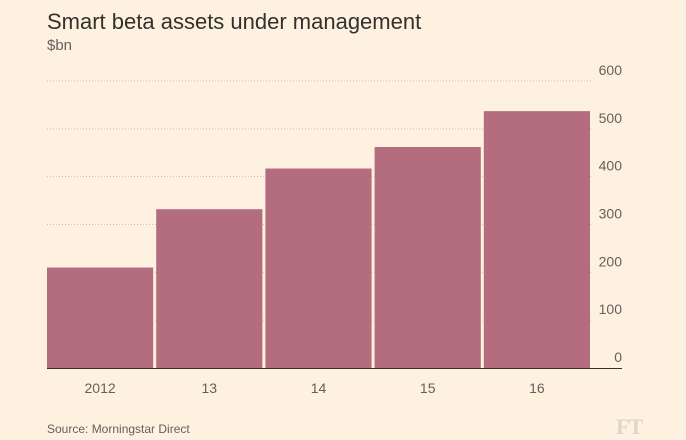  Describe the element at coordinates (618, 357) in the screenshot. I see `y-tick-label: 0` at that location.